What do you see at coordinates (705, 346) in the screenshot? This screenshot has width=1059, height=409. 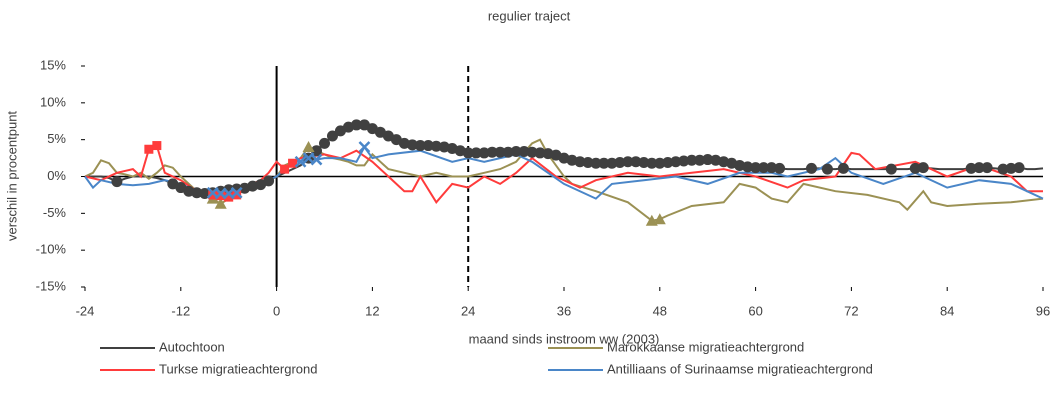 I see `legend-label: Marokkaanse migratieachtergrond` at bounding box center [705, 346].